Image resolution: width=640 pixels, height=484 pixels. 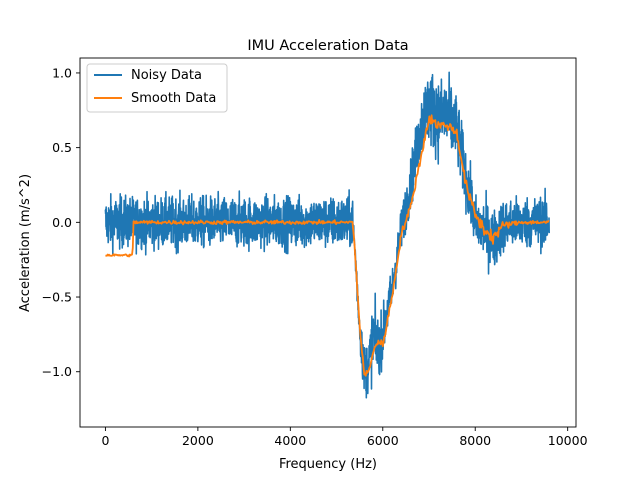 I want to click on legend-label-noisy: Noisy Data, so click(x=166, y=75).